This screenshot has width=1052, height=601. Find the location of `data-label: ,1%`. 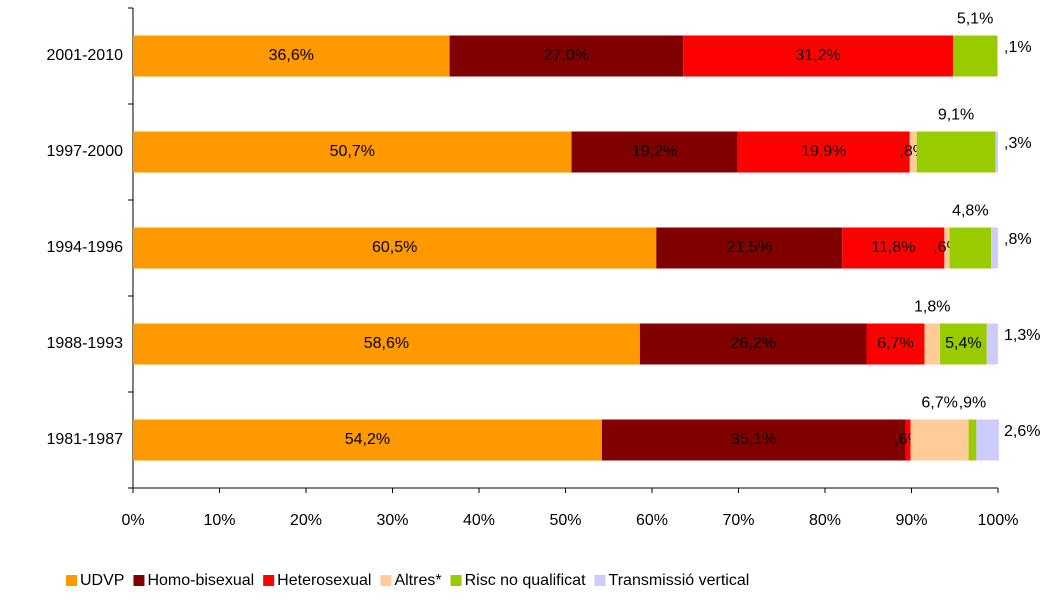

data-label: ,1% is located at coordinates (1018, 47).